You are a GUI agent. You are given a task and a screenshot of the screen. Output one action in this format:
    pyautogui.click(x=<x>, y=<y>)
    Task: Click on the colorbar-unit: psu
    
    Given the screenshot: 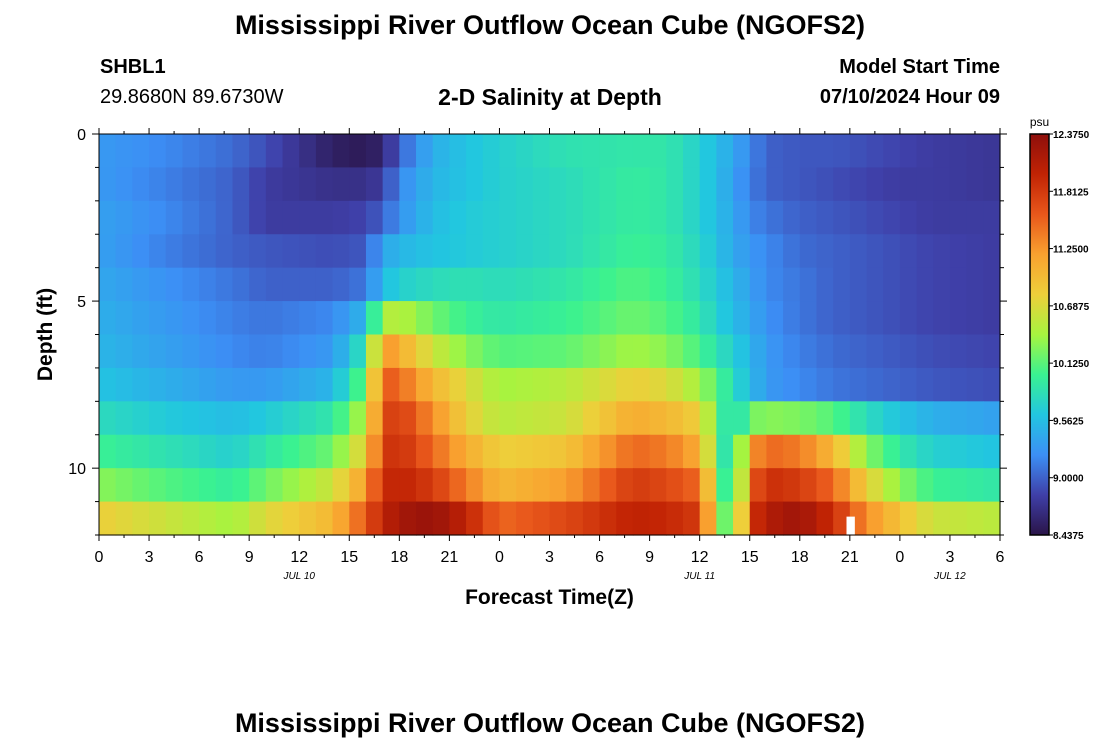 What is the action you would take?
    pyautogui.click(x=1039, y=122)
    